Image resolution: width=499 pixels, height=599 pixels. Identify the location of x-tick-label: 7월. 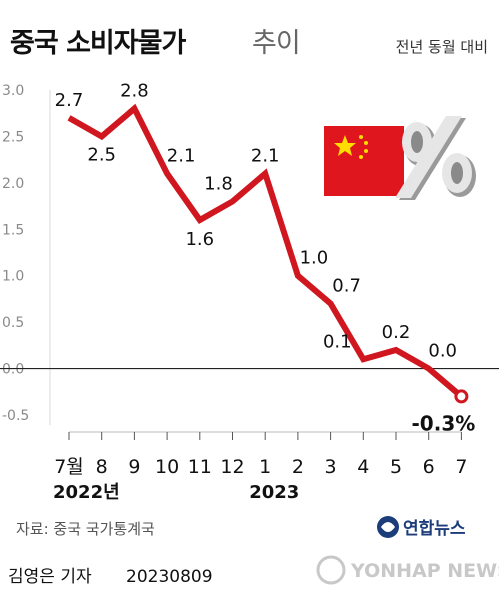
(69, 467).